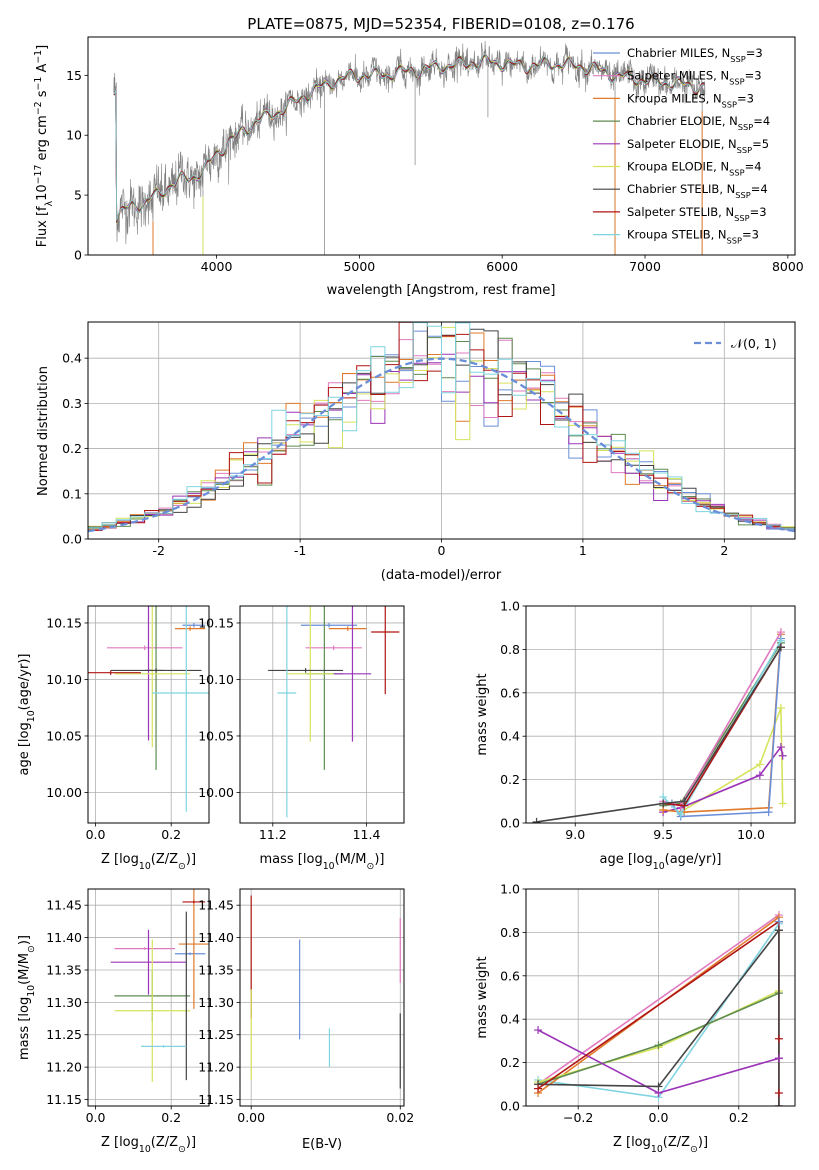 This screenshot has height=1170, width=819. Describe the element at coordinates (583, 550) in the screenshot. I see `x-tick-label: 1` at that location.